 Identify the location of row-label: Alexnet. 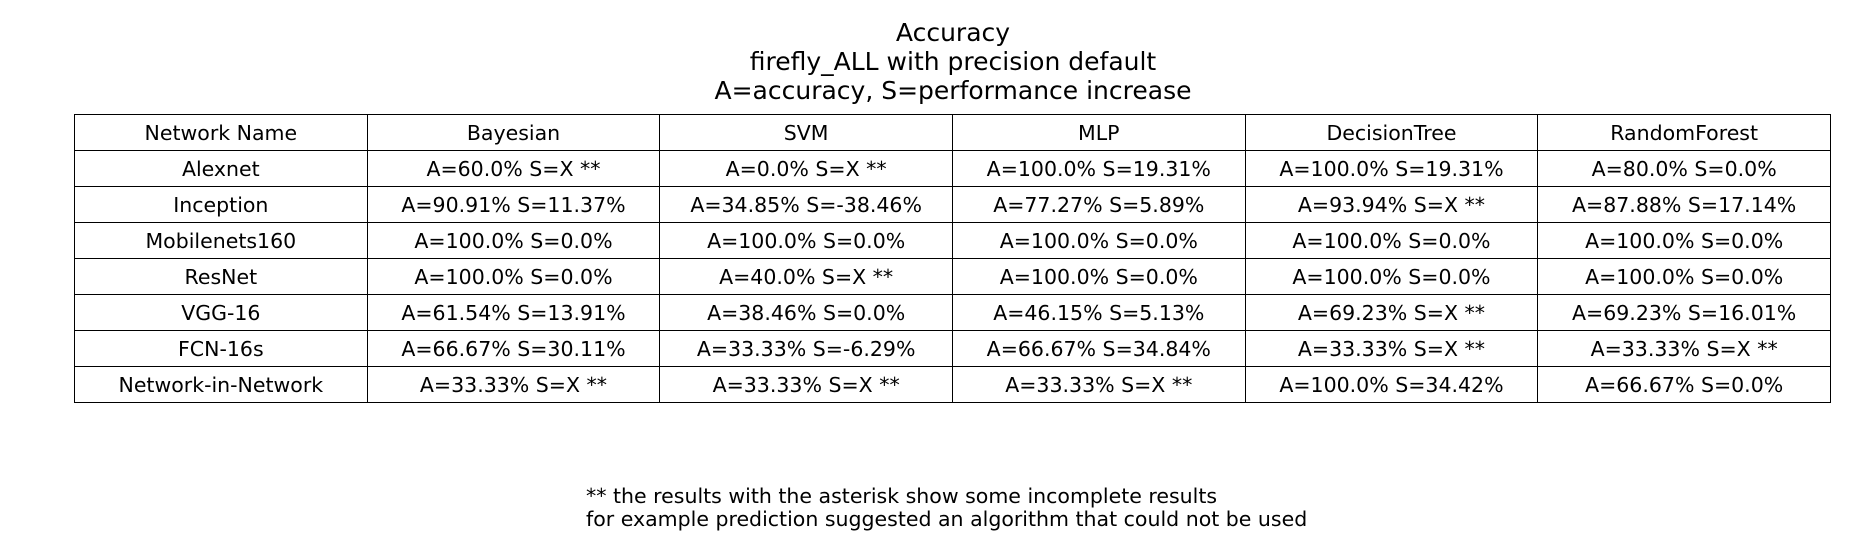
(221, 168).